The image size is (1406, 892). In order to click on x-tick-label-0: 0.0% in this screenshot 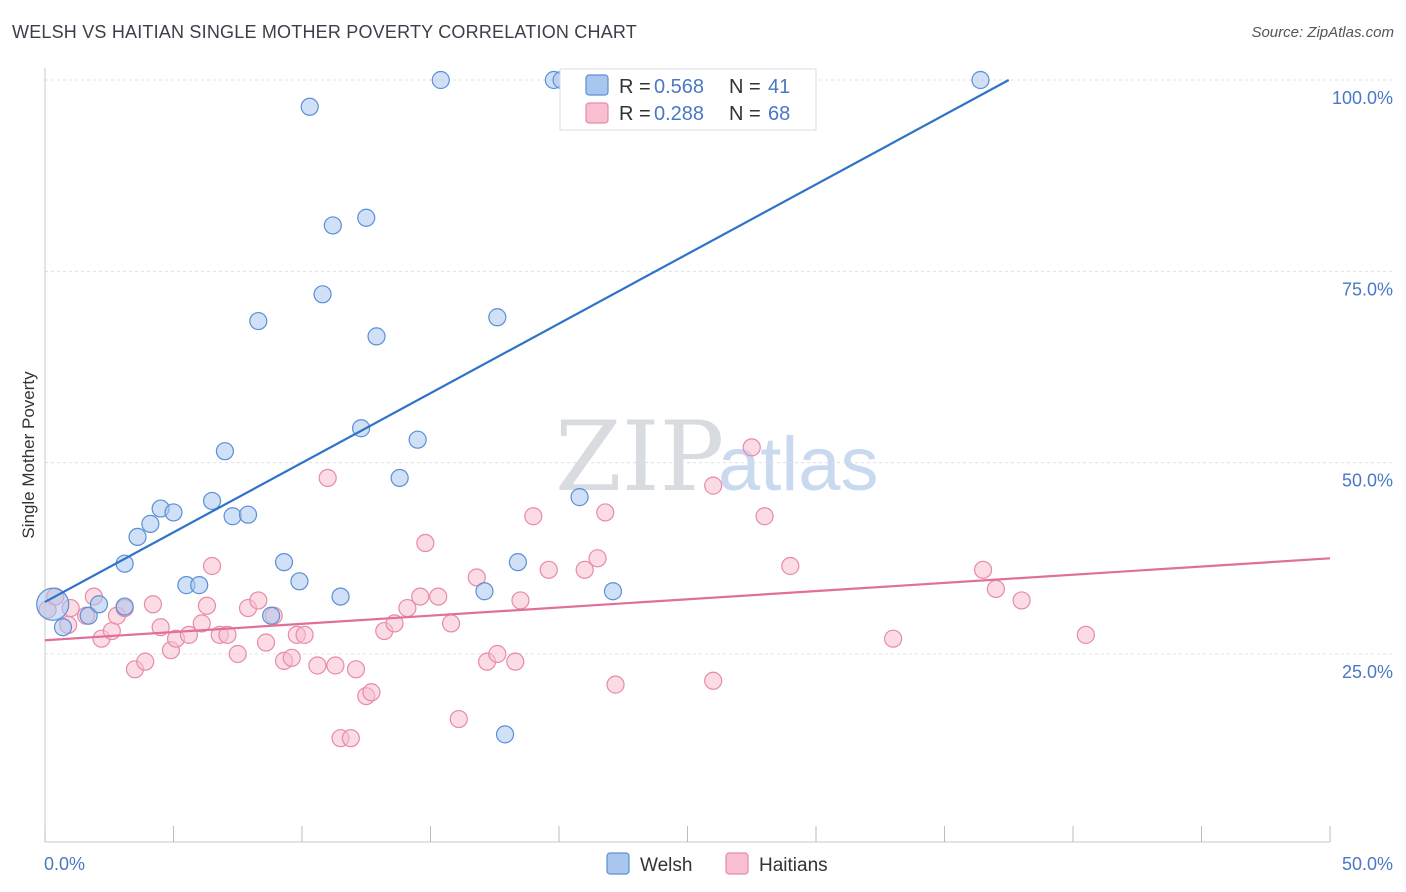, I will do `click(64, 864)`.